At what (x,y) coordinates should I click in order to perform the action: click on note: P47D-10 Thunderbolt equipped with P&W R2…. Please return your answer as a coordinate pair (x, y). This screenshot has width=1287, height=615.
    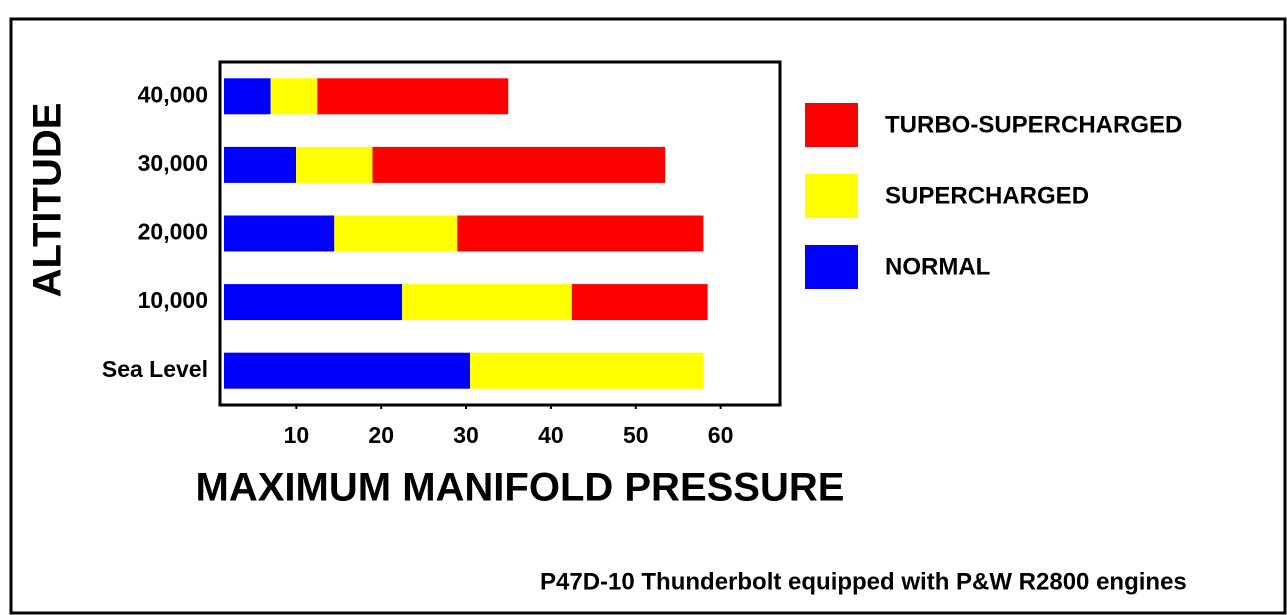
    Looking at the image, I should click on (863, 581).